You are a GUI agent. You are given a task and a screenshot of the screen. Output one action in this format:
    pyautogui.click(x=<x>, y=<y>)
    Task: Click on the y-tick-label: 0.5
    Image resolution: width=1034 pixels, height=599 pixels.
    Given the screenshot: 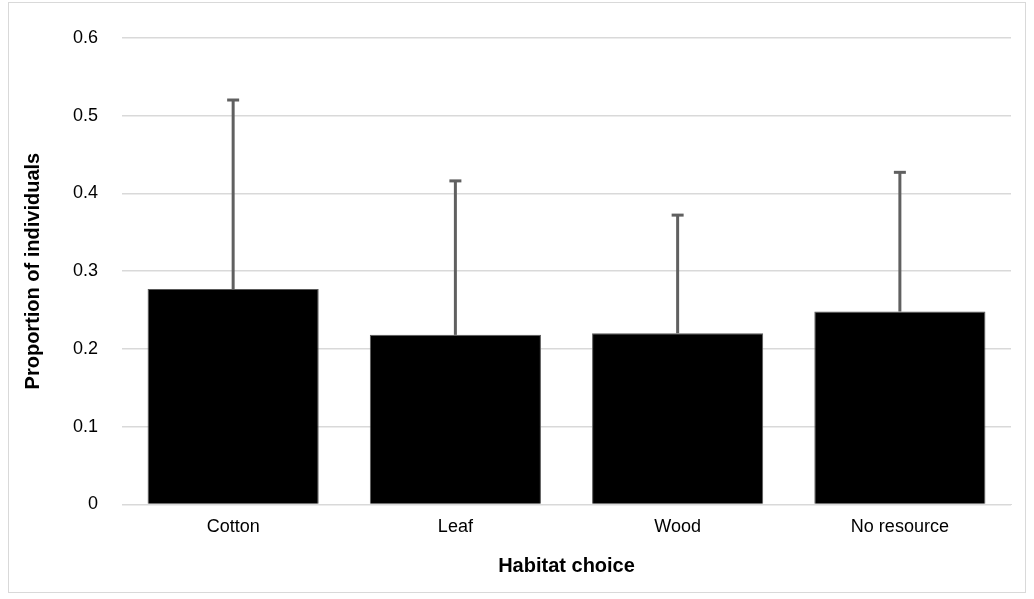 What is the action you would take?
    pyautogui.click(x=85, y=114)
    